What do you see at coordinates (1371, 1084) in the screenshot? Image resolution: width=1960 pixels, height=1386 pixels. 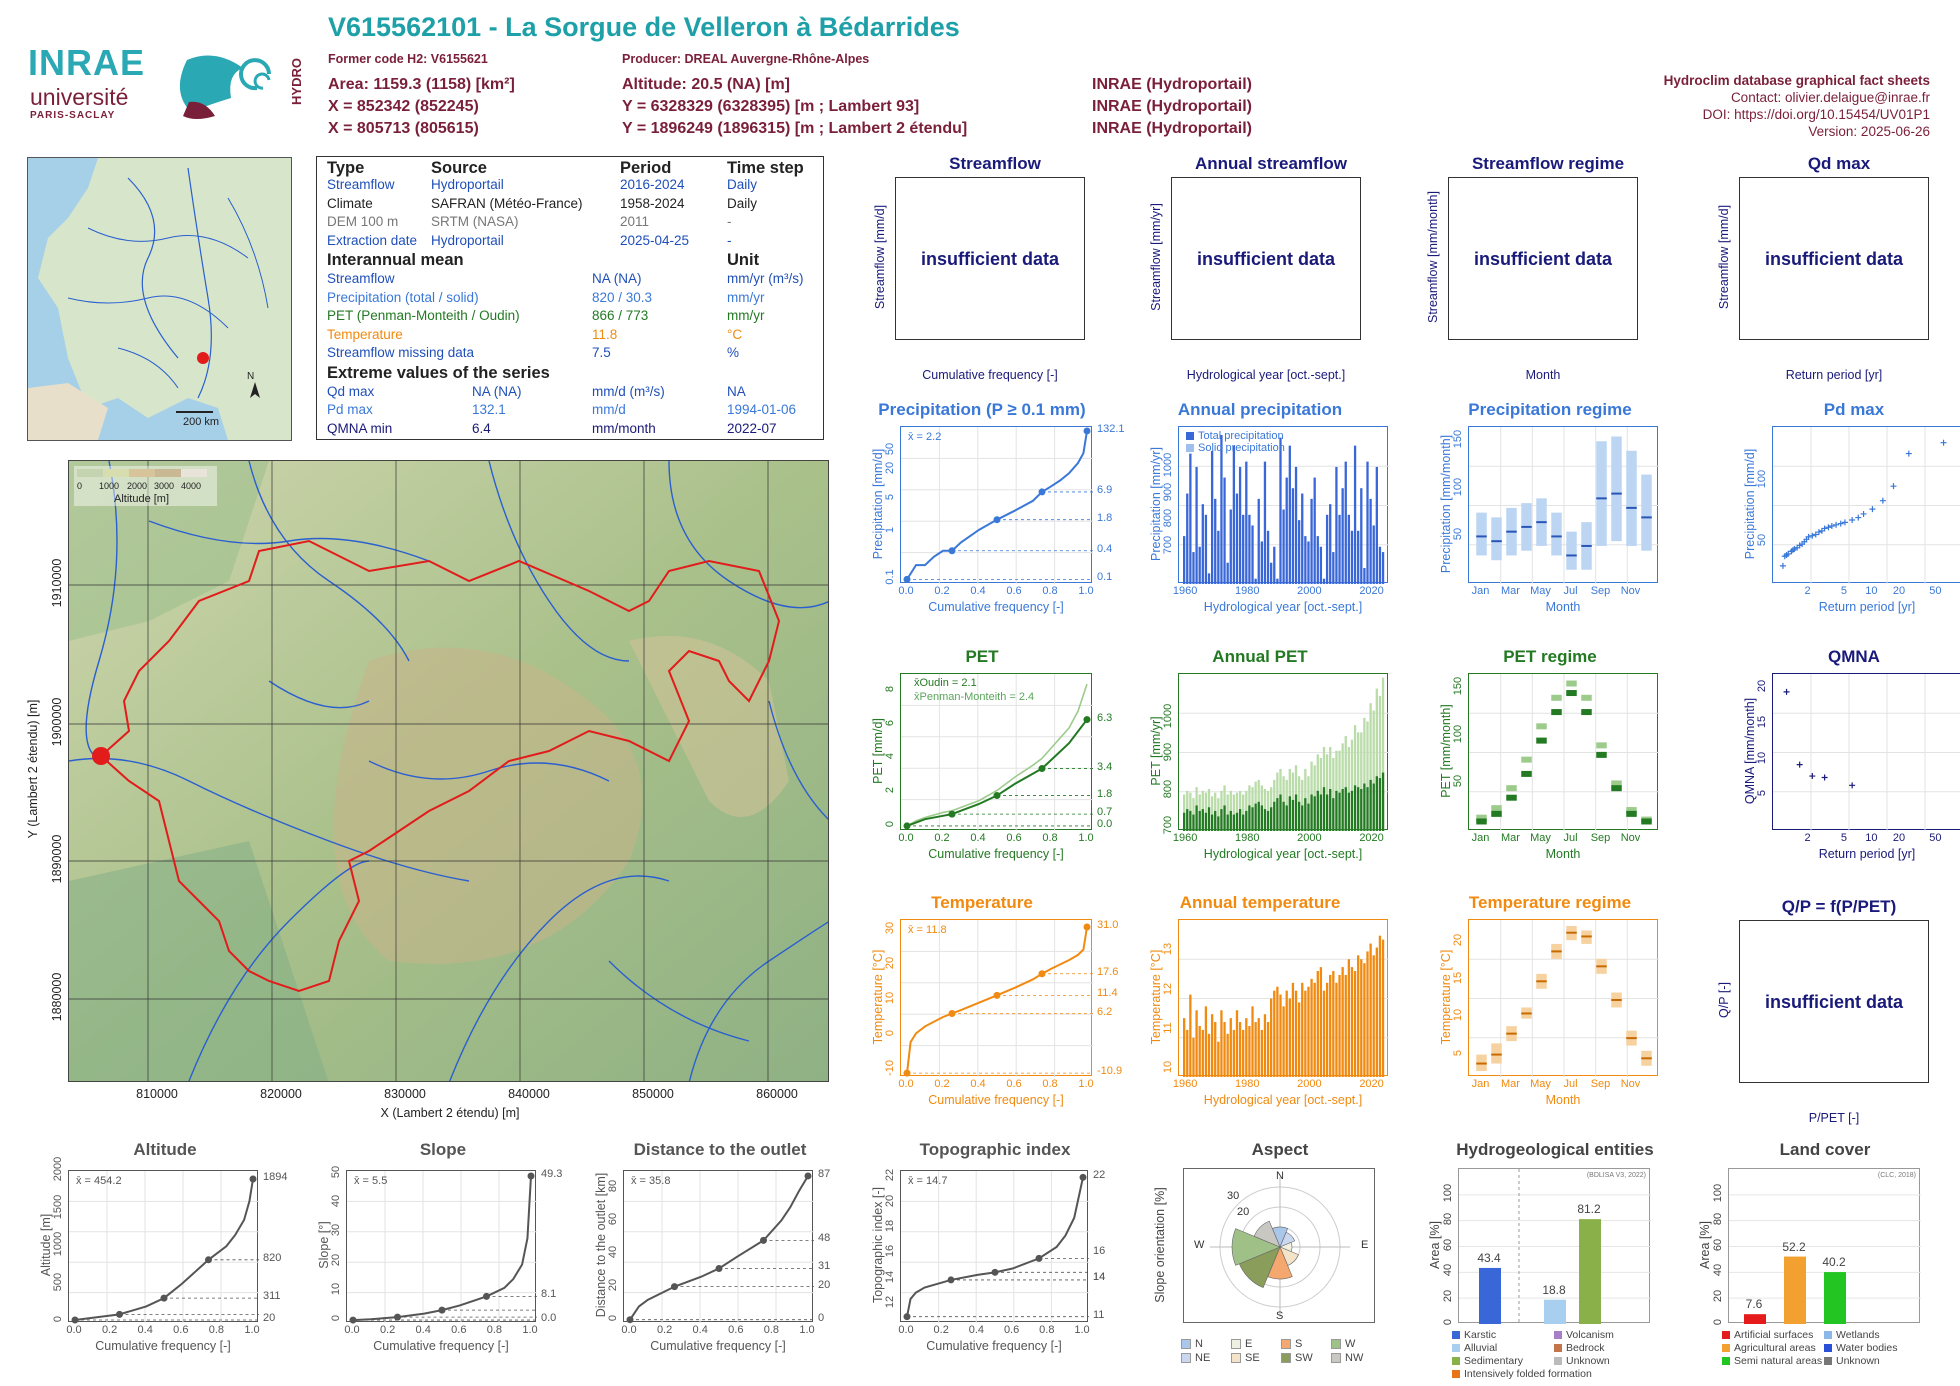 I see `x-tick-label: 2020` at bounding box center [1371, 1084].